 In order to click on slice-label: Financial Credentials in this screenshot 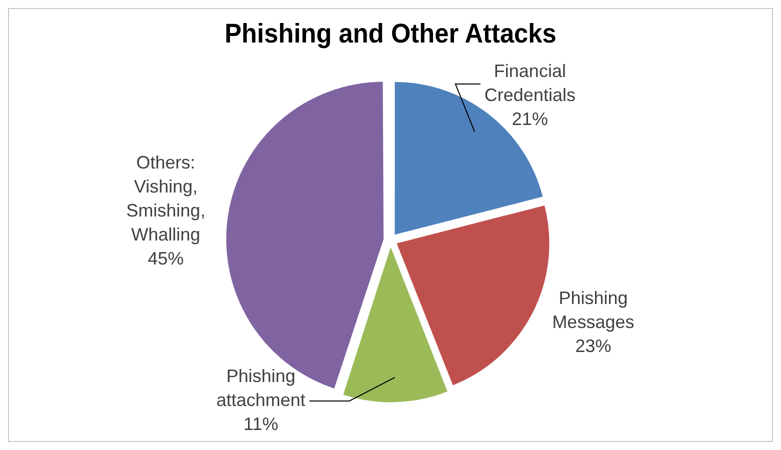, I will do `click(530, 82)`.